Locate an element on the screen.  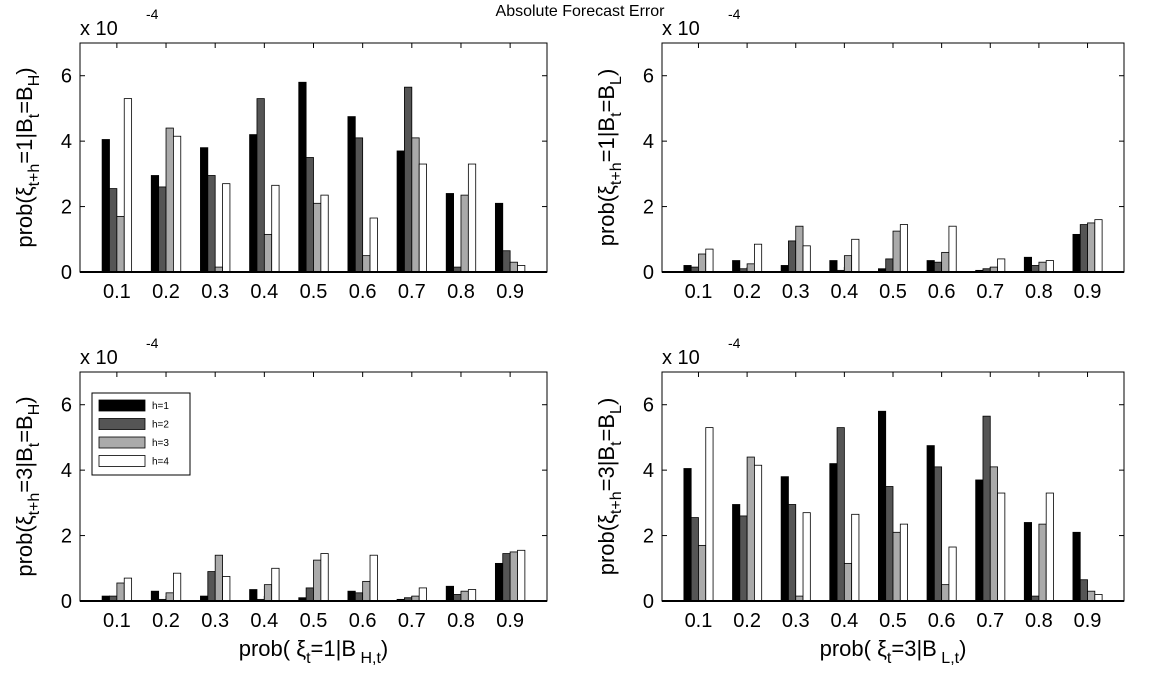
bar-h1-0.4 is located at coordinates (833, 266).